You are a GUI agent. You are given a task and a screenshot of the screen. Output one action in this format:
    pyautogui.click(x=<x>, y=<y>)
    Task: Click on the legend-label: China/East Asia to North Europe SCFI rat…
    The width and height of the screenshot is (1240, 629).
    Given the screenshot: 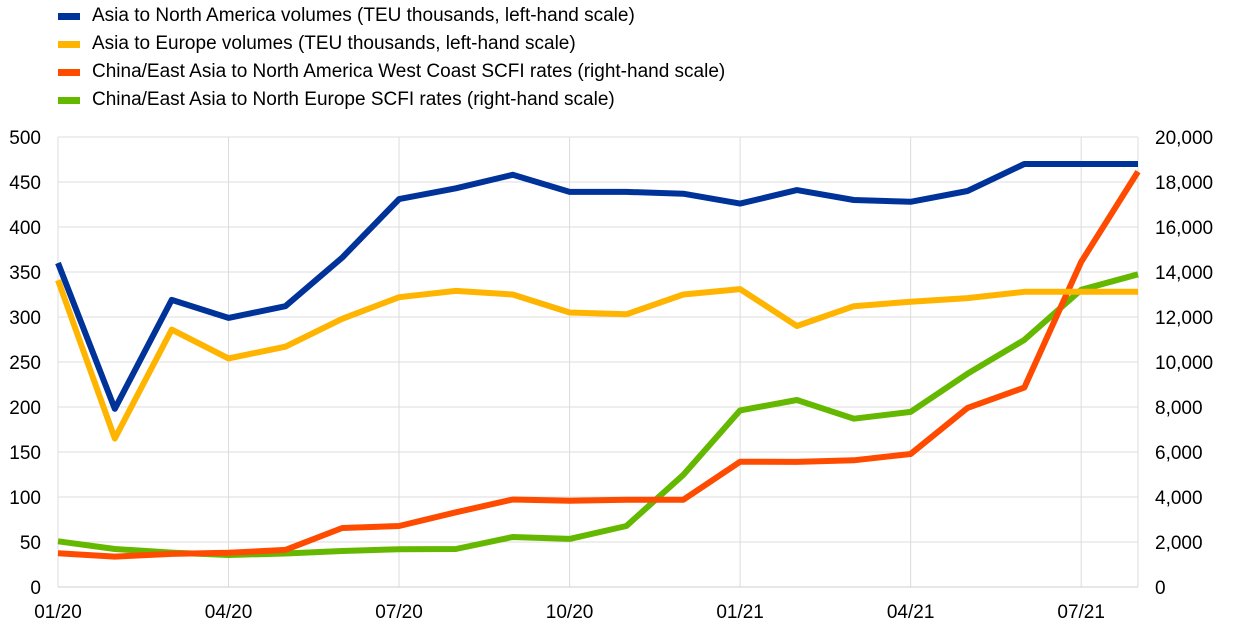 What is the action you would take?
    pyautogui.click(x=353, y=99)
    